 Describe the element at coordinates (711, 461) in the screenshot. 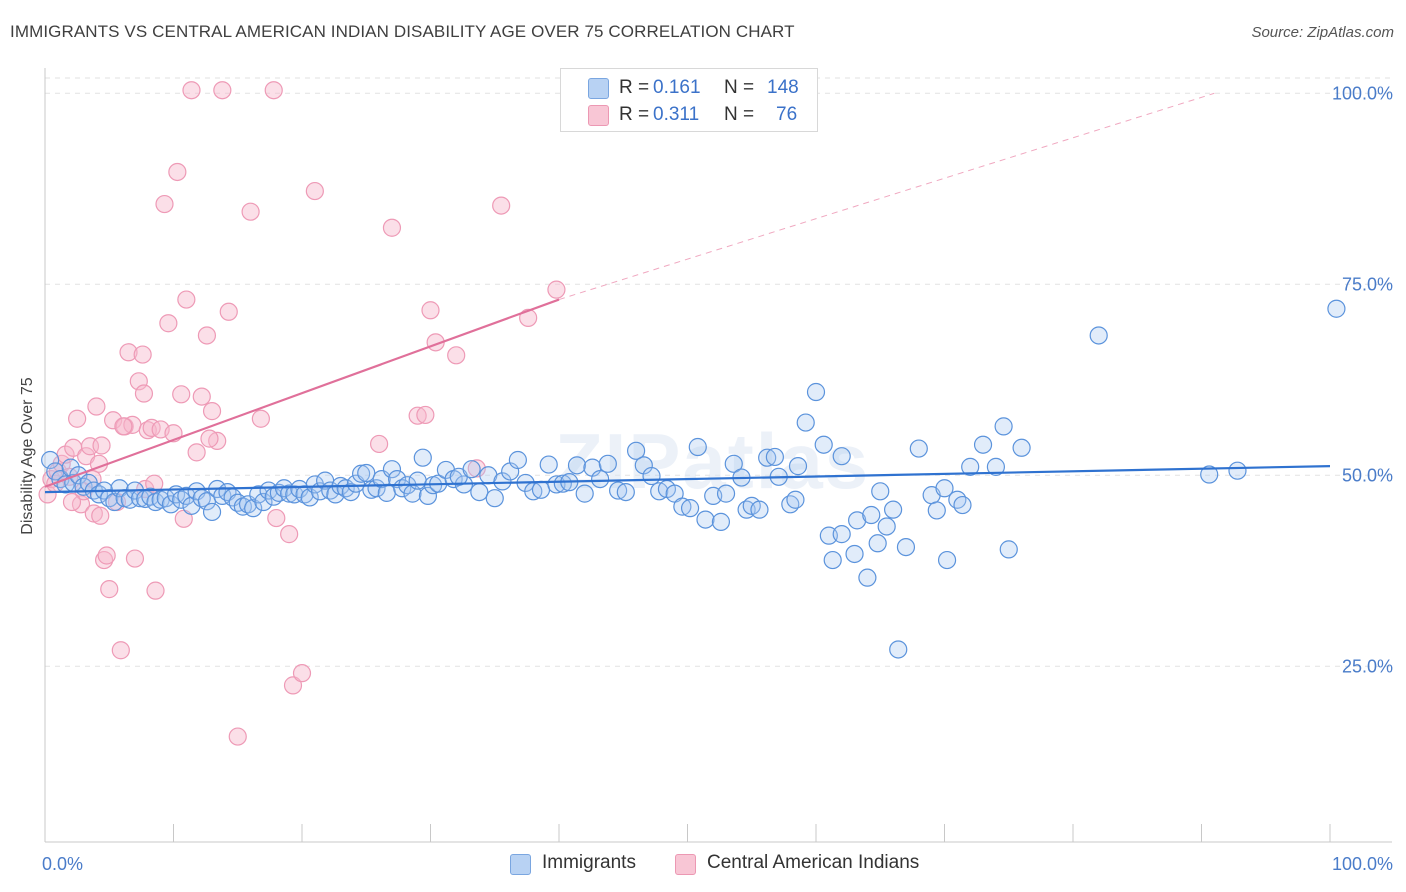

I see `watermark: ZIPatlas` at that location.